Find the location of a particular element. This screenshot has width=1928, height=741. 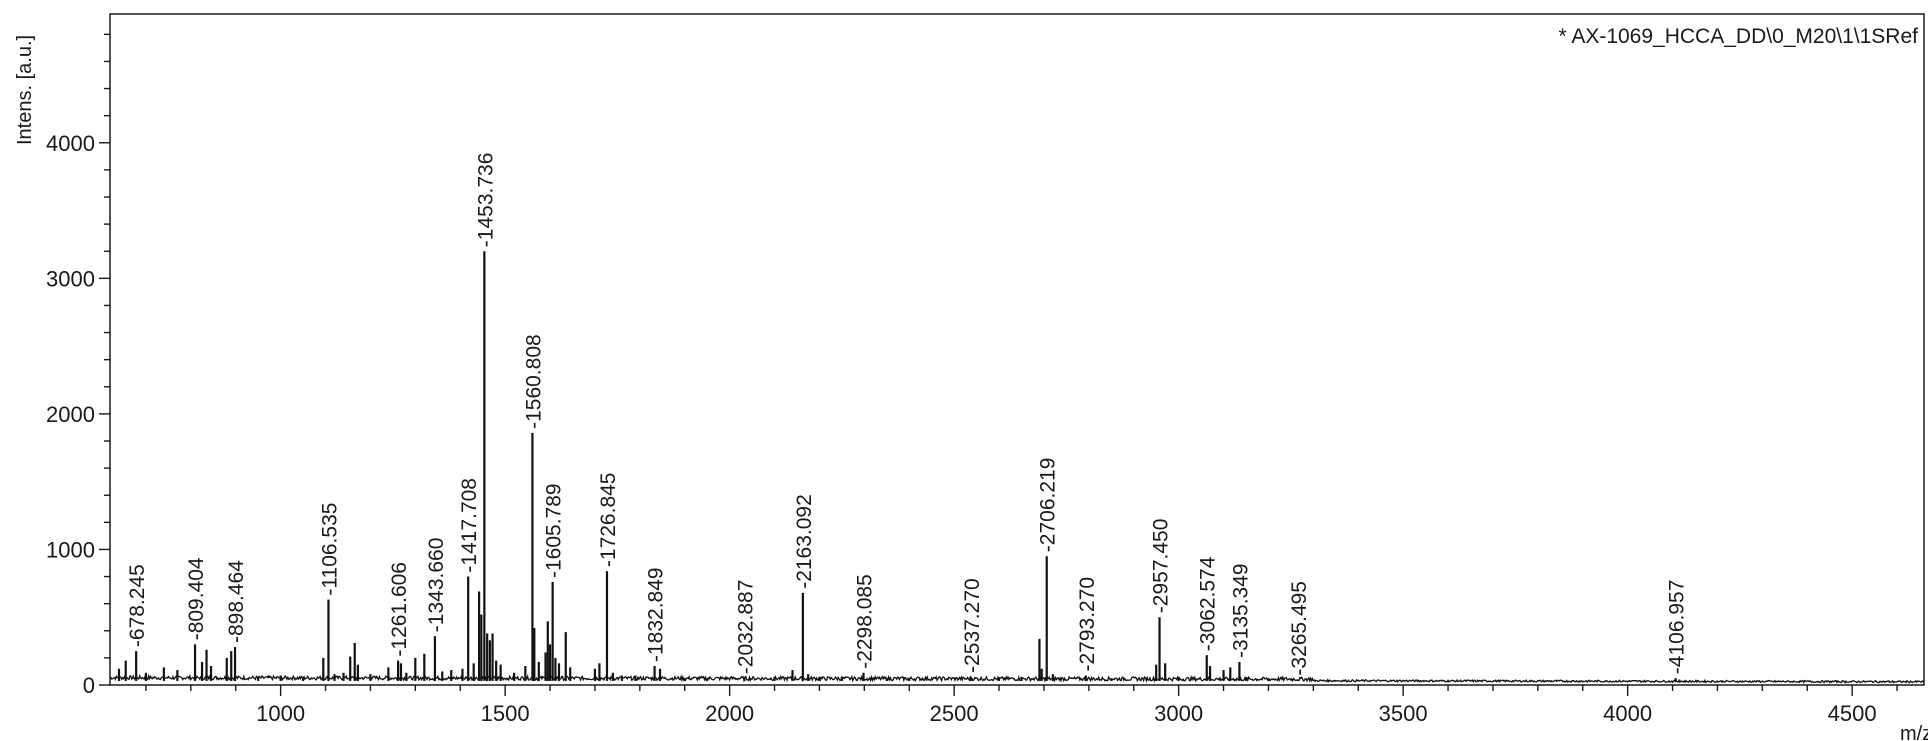

peak-label: -2537.270 is located at coordinates (972, 625).